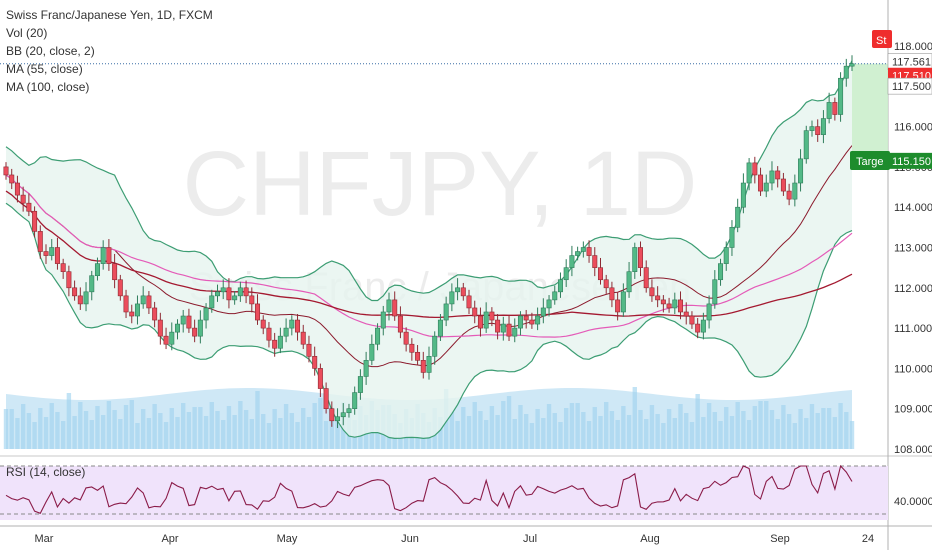 This screenshot has width=932, height=550. Describe the element at coordinates (109, 15) in the screenshot. I see `chart-title: Swiss Franc/Japanese Yen, 1D, FXCM` at that location.